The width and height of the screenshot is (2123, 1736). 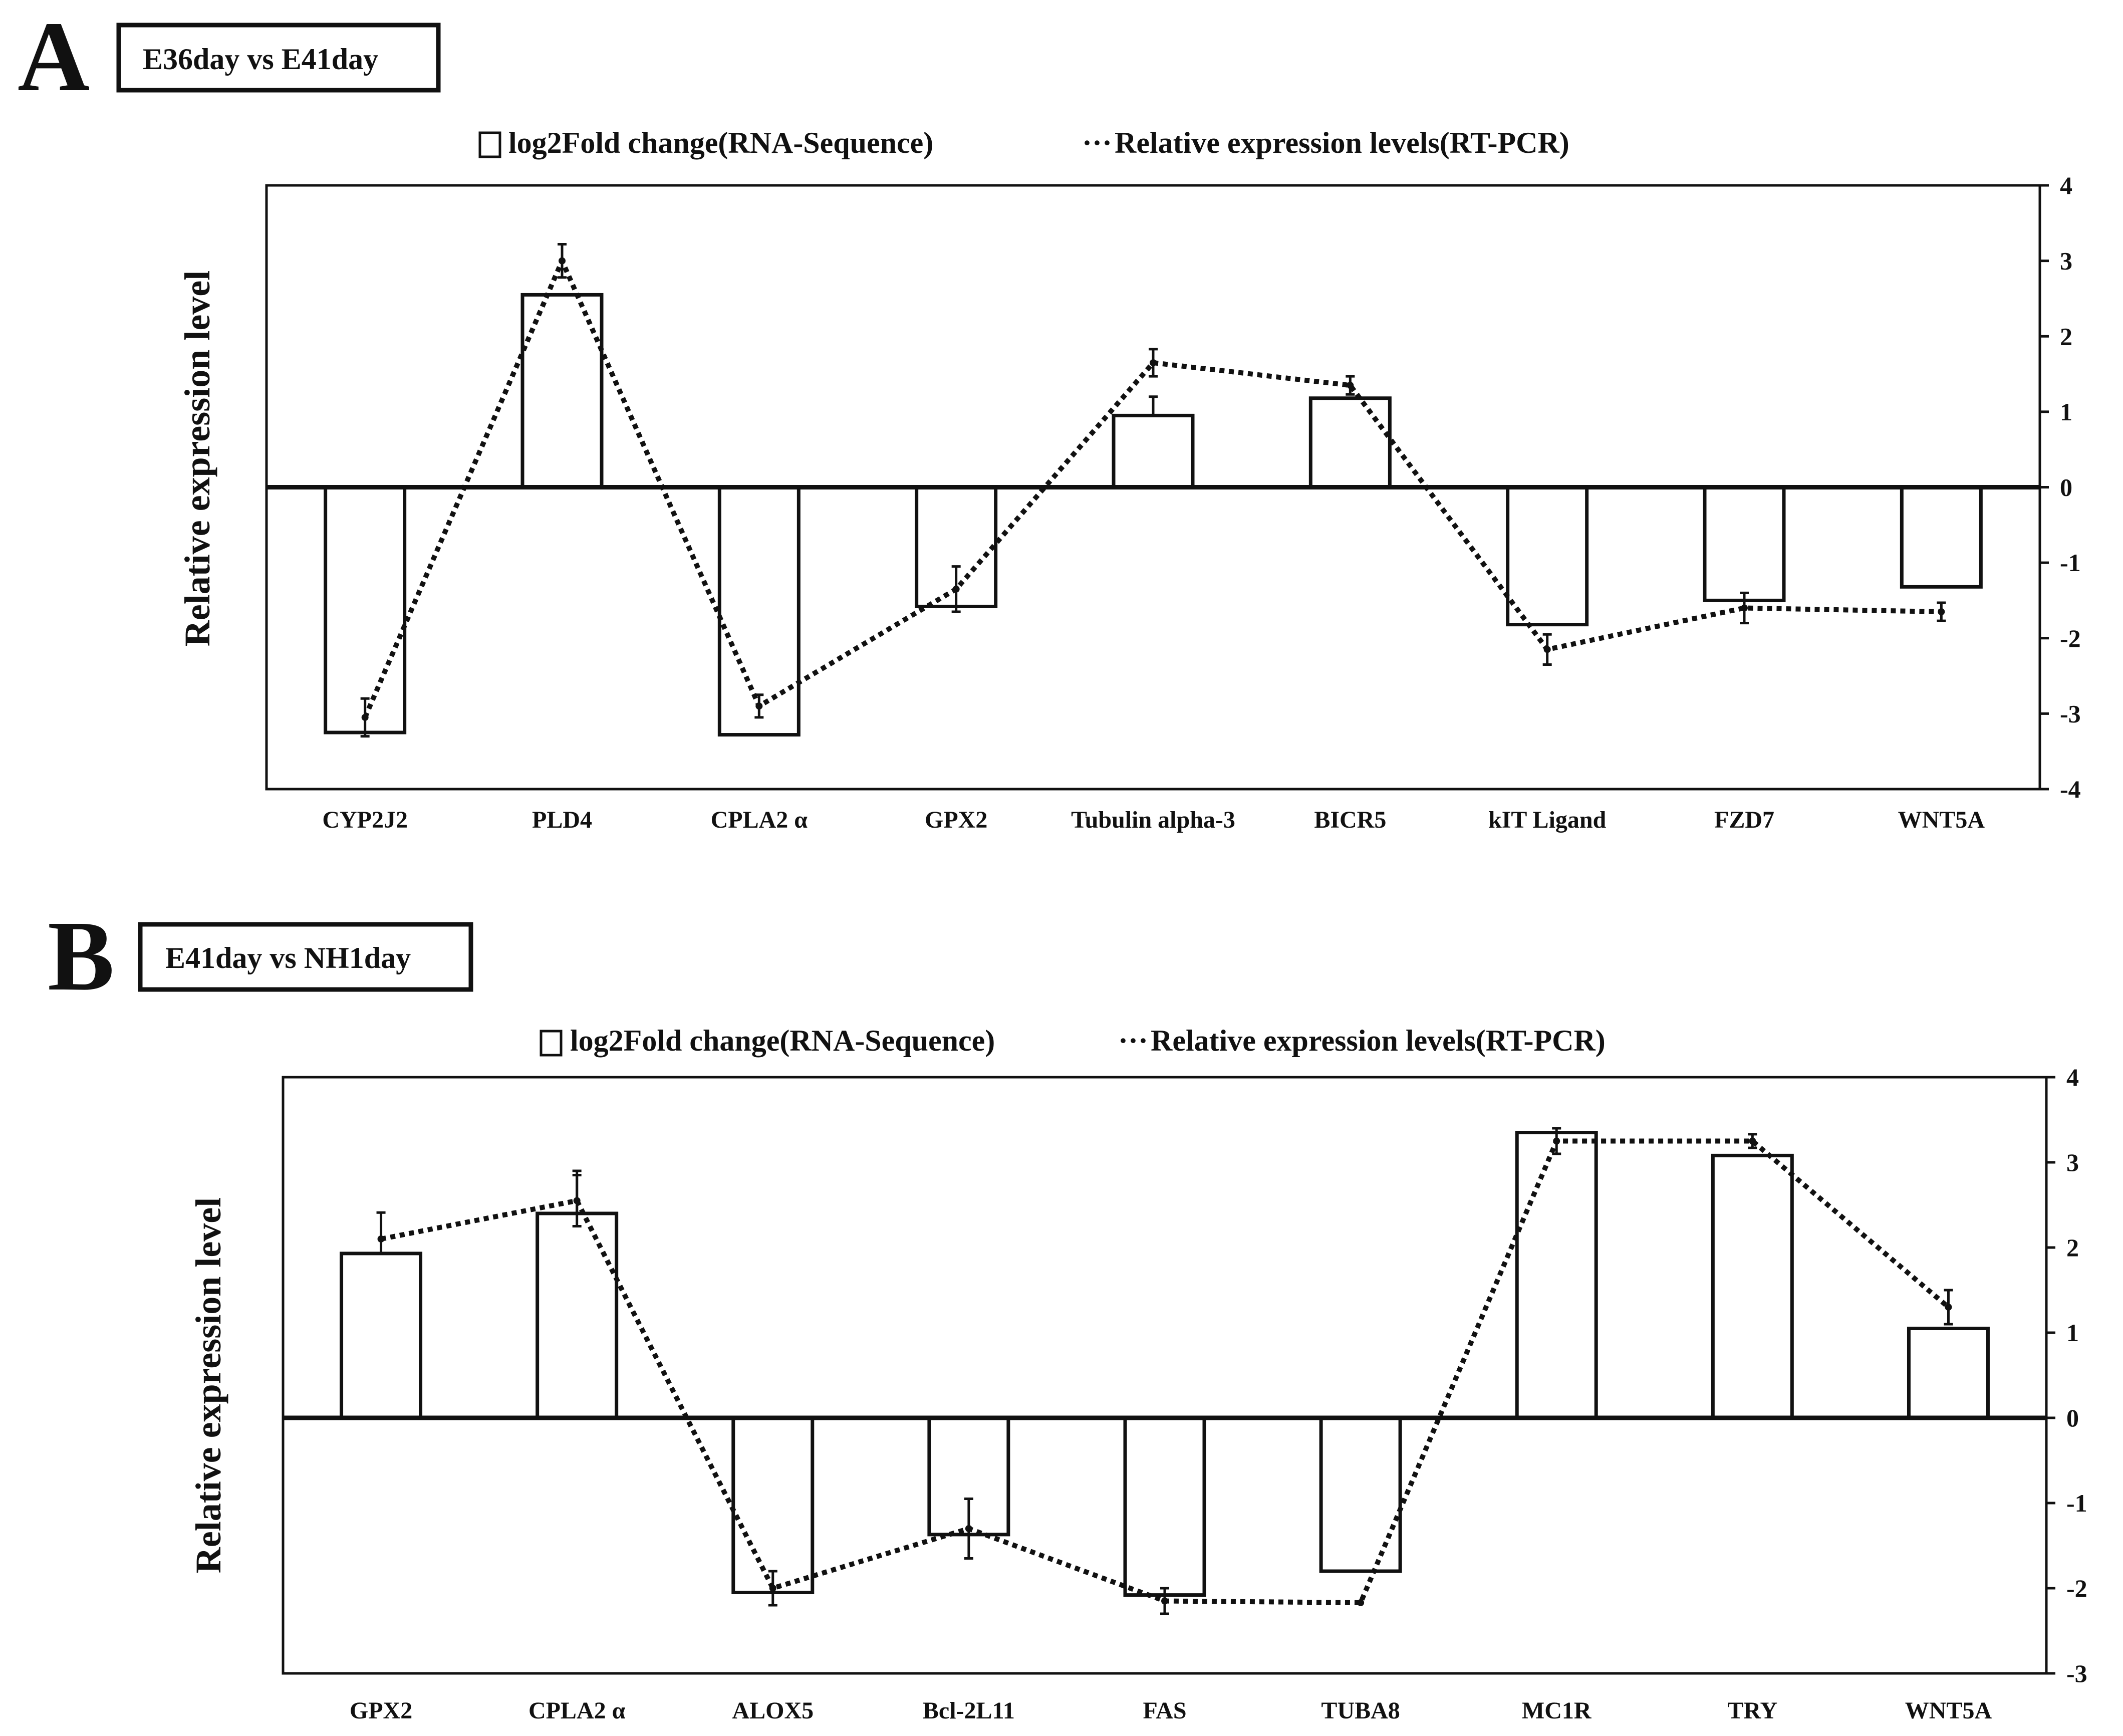 What do you see at coordinates (1165, 1710) in the screenshot?
I see `panel-b-category-label: FAS` at bounding box center [1165, 1710].